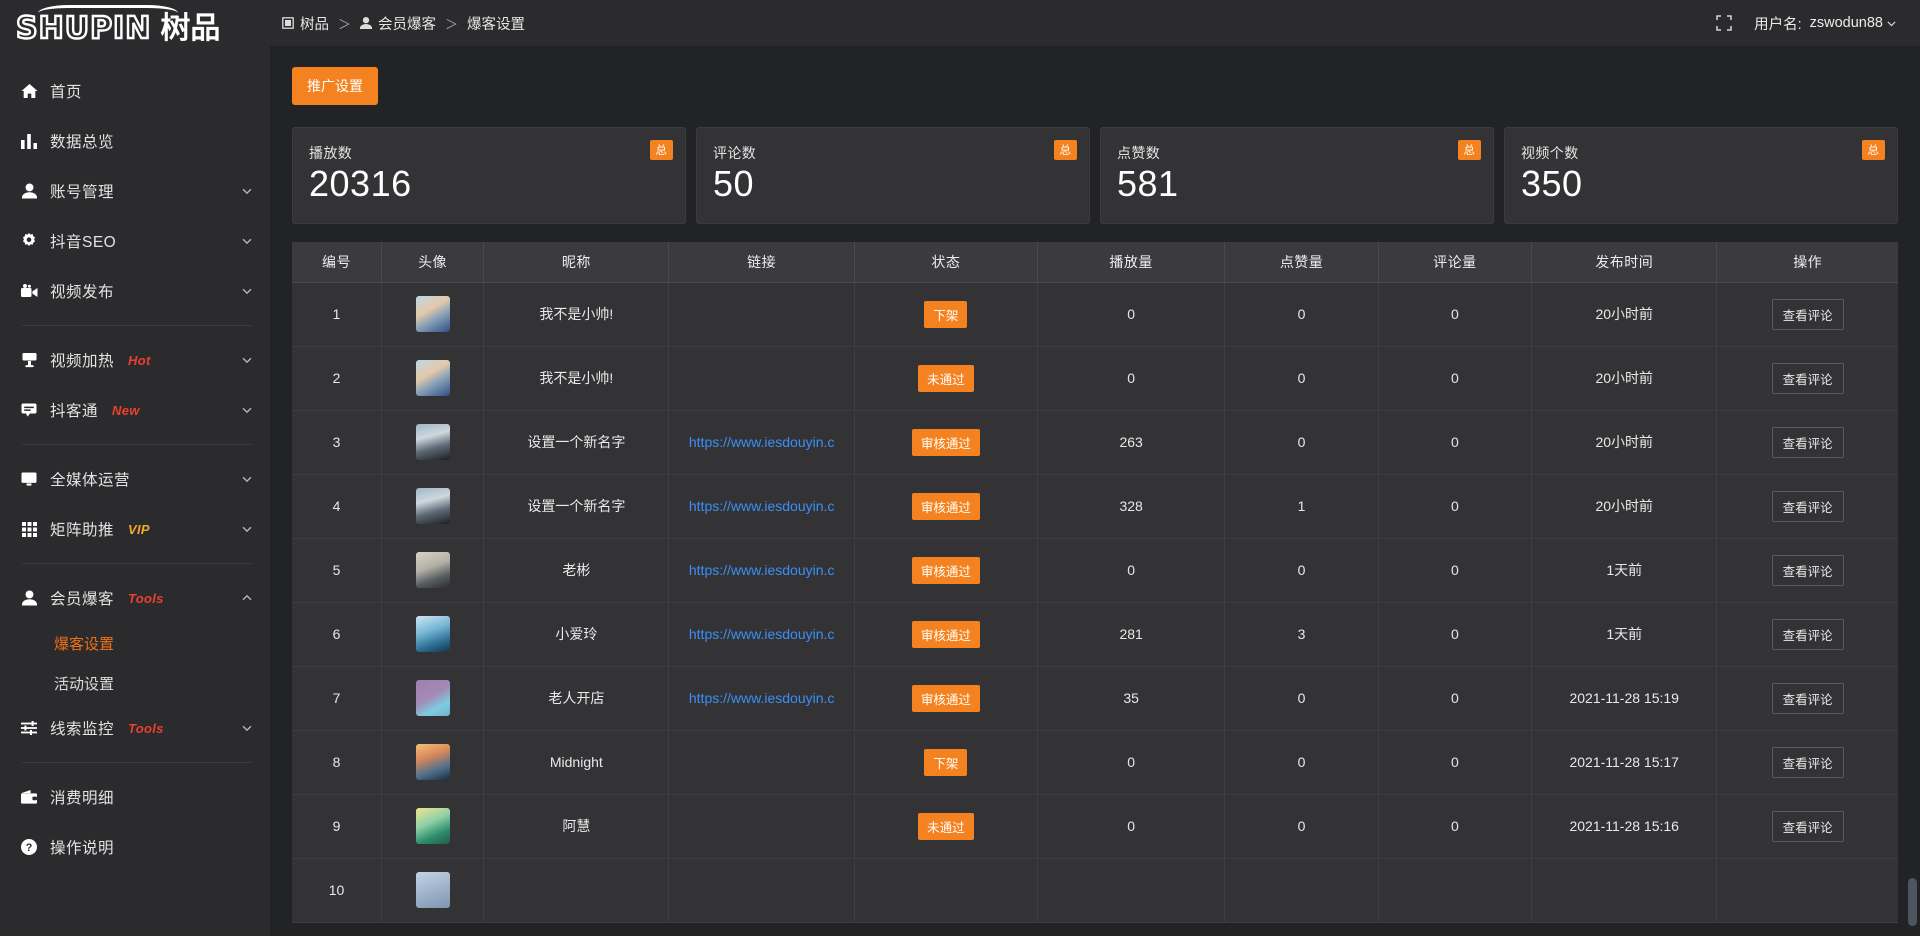 This screenshot has height=936, width=1920. Describe the element at coordinates (305, 23) in the screenshot. I see `breadcrumb-item-root: 树品` at that location.